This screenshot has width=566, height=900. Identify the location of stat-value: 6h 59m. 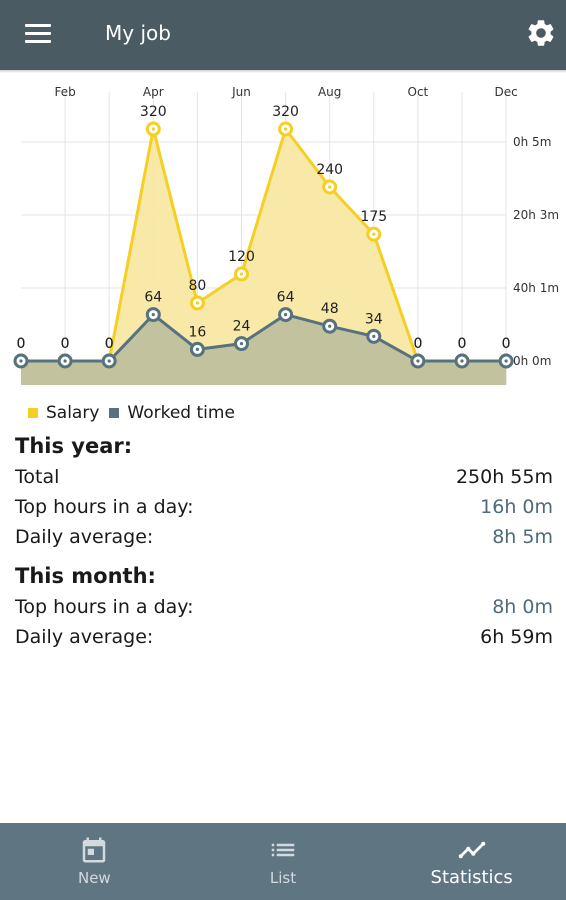
(516, 637).